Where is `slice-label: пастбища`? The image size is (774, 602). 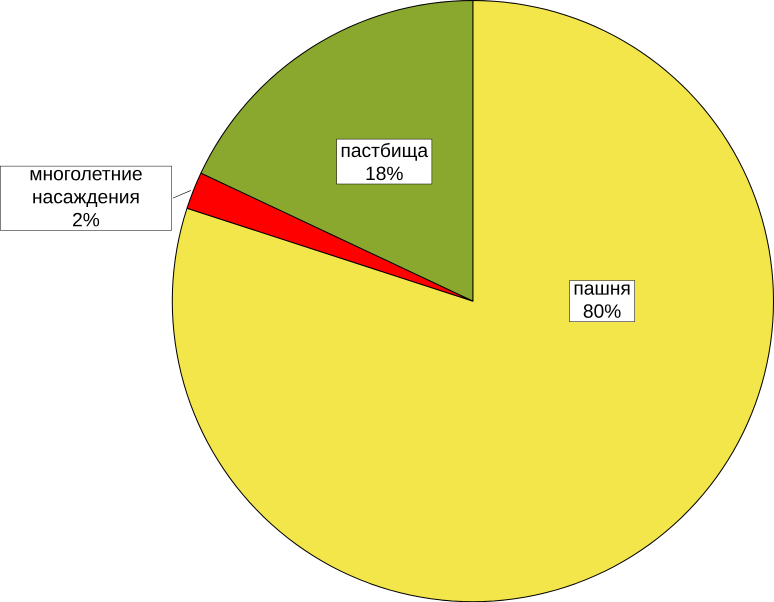
slice-label: пастбища is located at coordinates (385, 151).